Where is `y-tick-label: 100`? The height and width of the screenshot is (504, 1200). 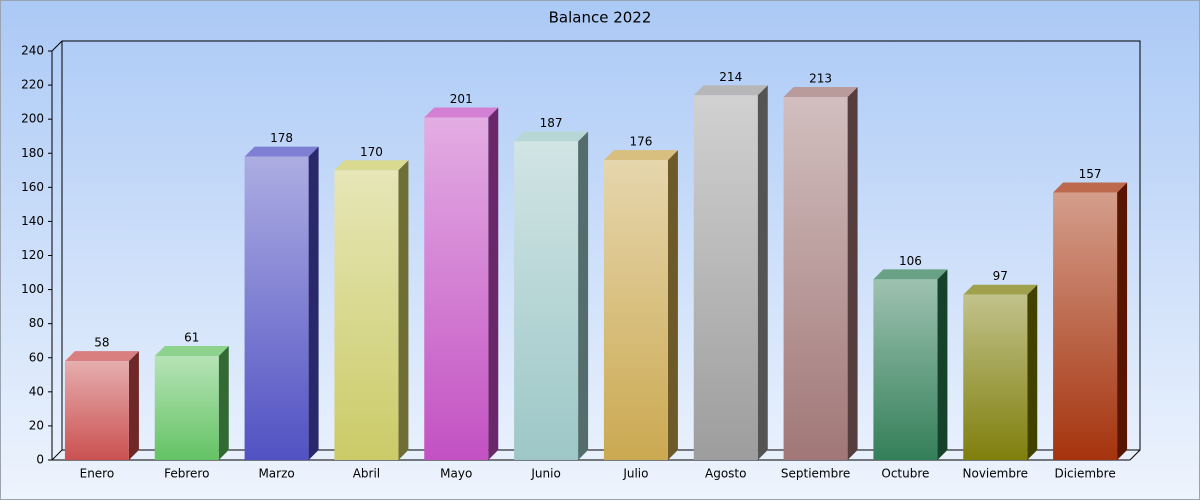
y-tick-label: 100 is located at coordinates (32, 289).